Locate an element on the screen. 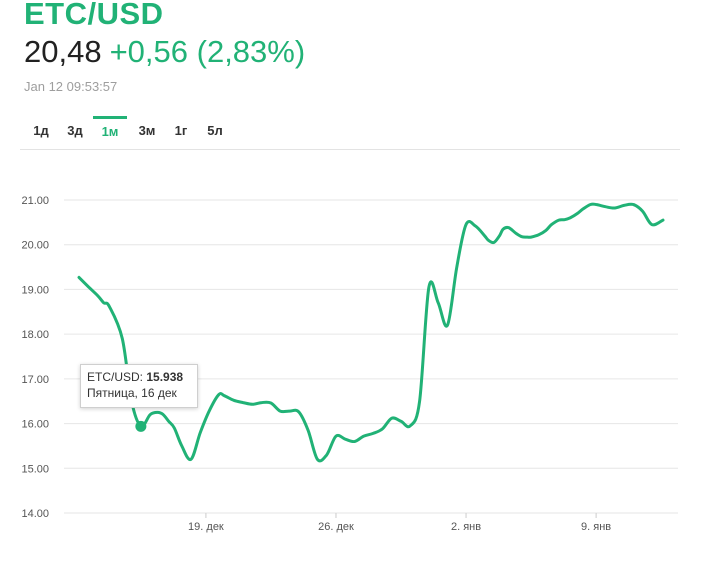 The width and height of the screenshot is (706, 569). tab-3m: 3м is located at coordinates (147, 130).